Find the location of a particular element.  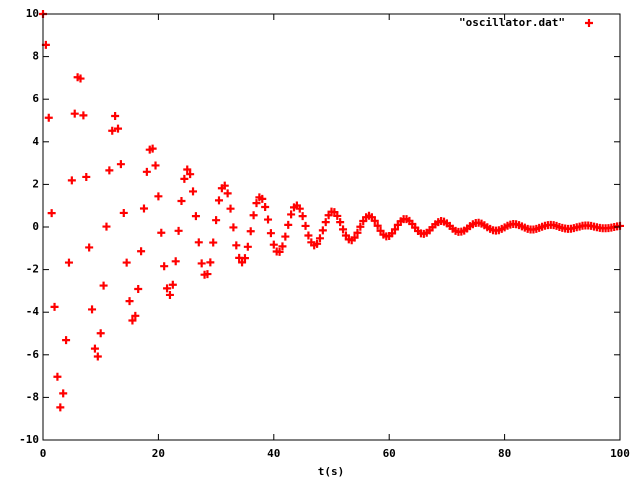

x-tick-label: 0 is located at coordinates (43, 453).